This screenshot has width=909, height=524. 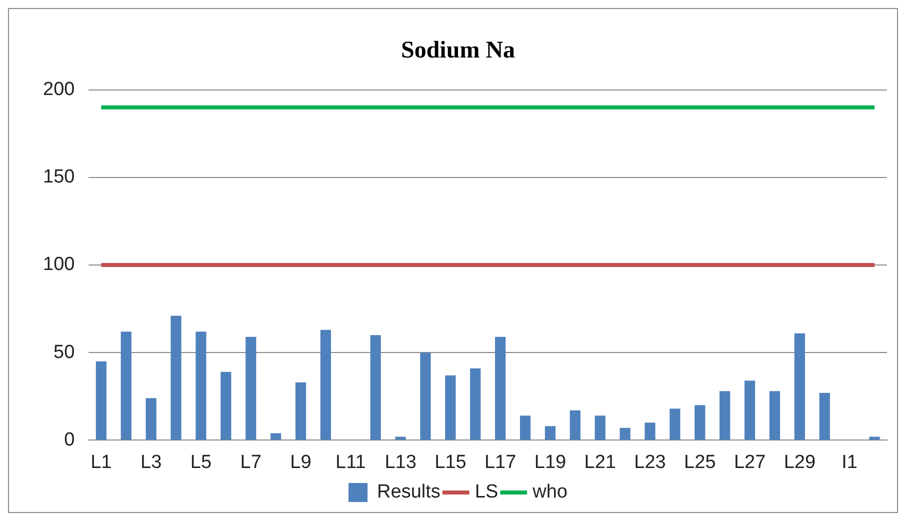 I want to click on x-tick-label: L21, so click(x=600, y=462).